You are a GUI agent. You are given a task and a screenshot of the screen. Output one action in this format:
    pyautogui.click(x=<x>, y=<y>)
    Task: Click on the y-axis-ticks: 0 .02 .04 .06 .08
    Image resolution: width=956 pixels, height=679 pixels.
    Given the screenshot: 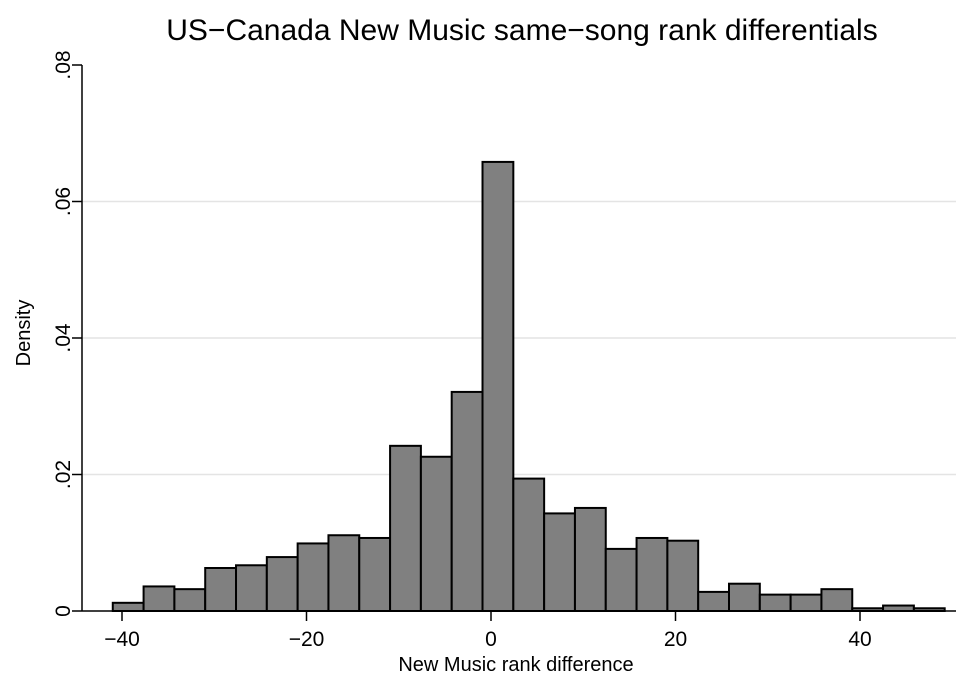 What is the action you would take?
    pyautogui.click(x=67, y=333)
    